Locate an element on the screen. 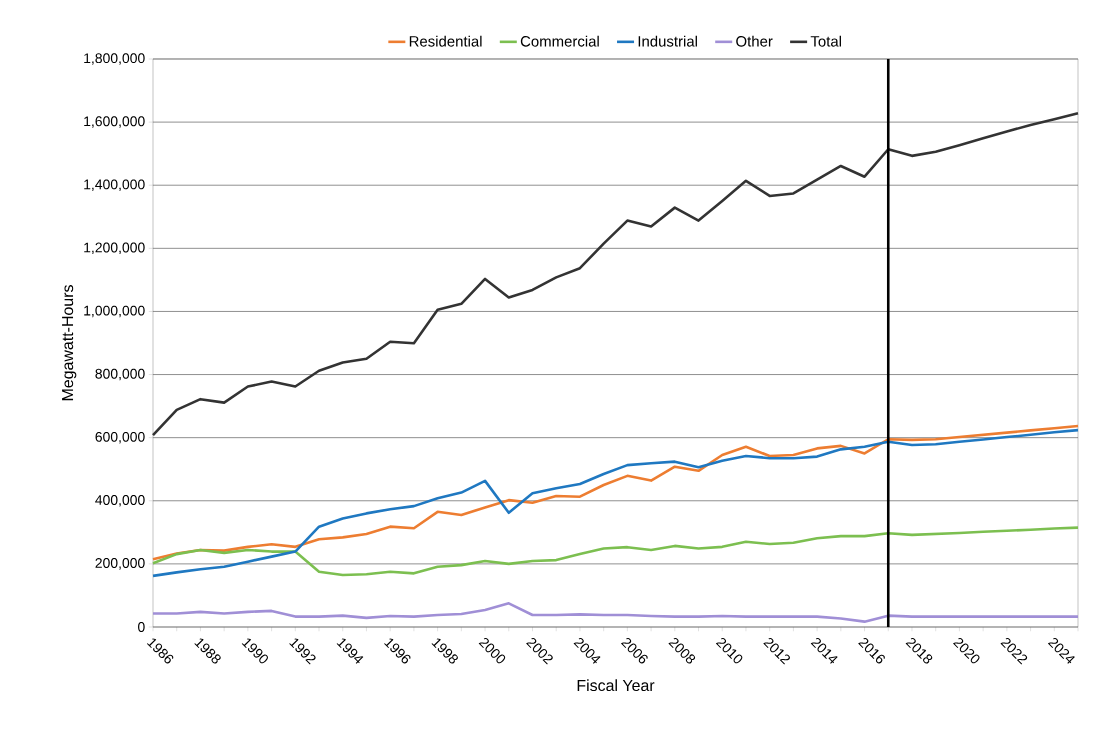  legend-label: Commercial is located at coordinates (559, 41).